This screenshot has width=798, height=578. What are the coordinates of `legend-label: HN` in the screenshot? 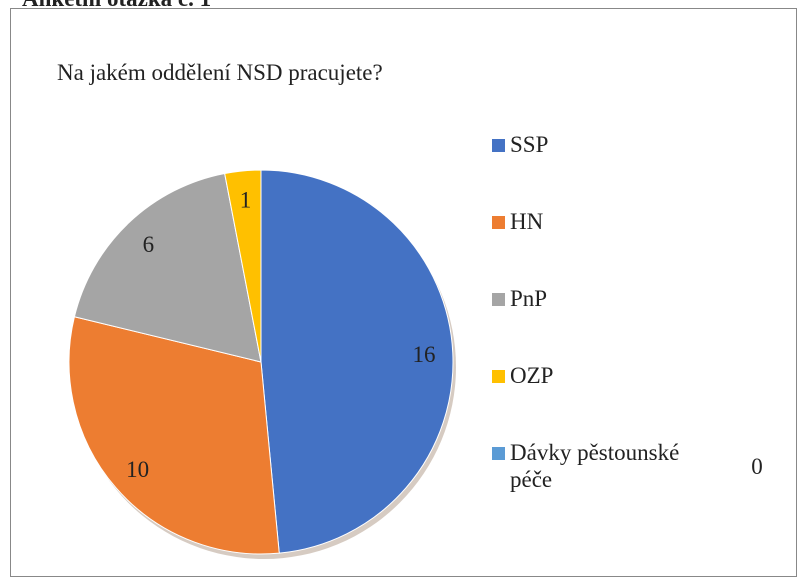 It's located at (527, 221).